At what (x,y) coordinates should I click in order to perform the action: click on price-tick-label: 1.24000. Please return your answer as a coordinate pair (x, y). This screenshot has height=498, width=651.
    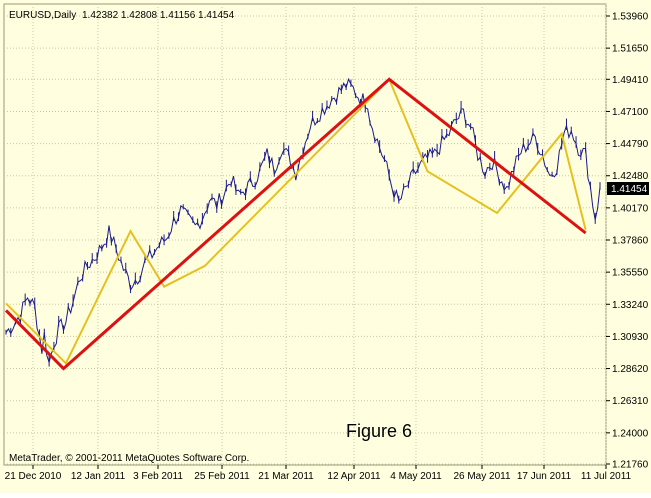
    Looking at the image, I should click on (630, 433).